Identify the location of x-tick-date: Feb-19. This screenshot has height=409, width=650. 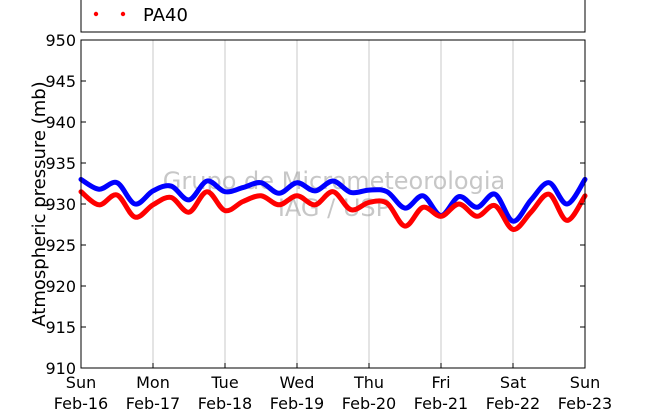
(297, 401).